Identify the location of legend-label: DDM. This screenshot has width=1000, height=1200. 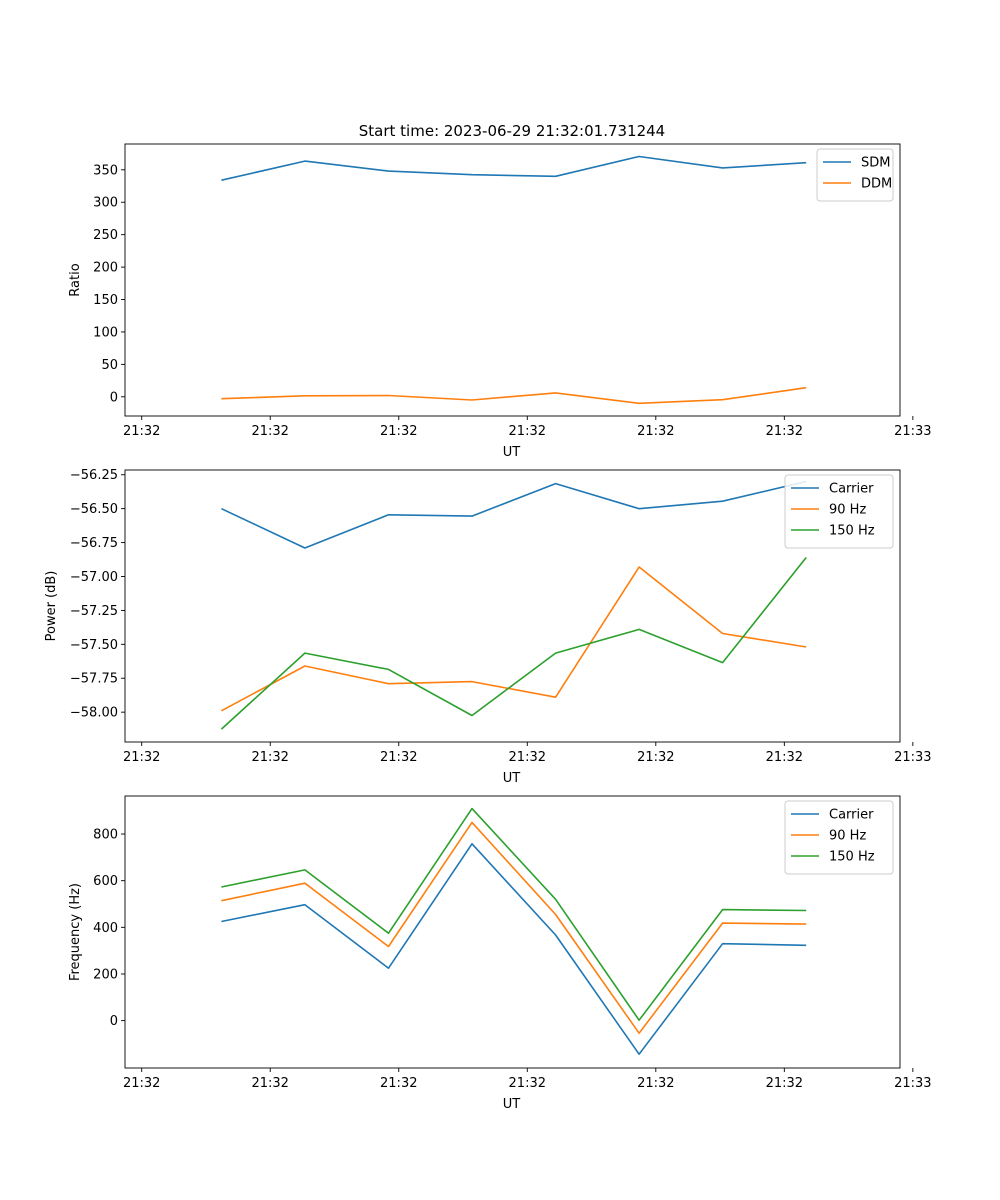
(876, 184).